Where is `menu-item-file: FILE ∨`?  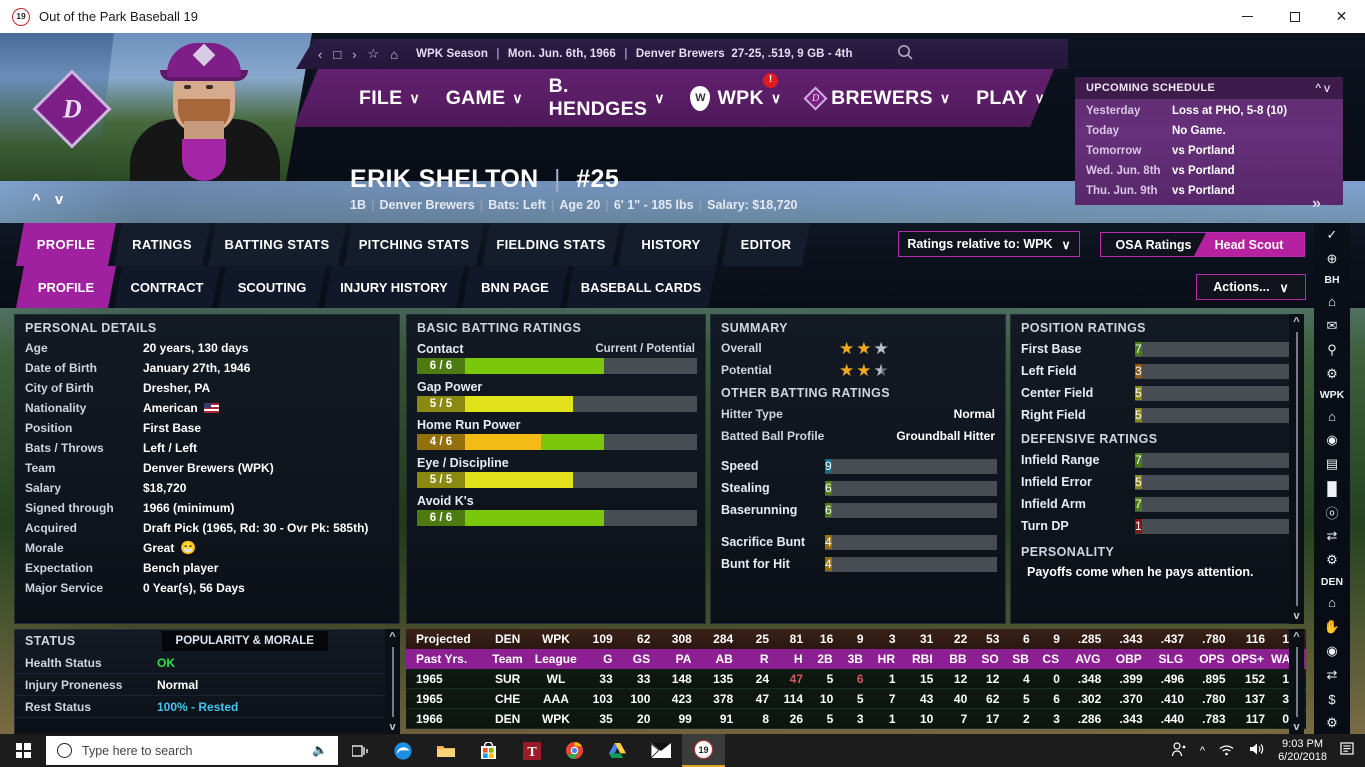
menu-item-file: FILE ∨ is located at coordinates (389, 98).